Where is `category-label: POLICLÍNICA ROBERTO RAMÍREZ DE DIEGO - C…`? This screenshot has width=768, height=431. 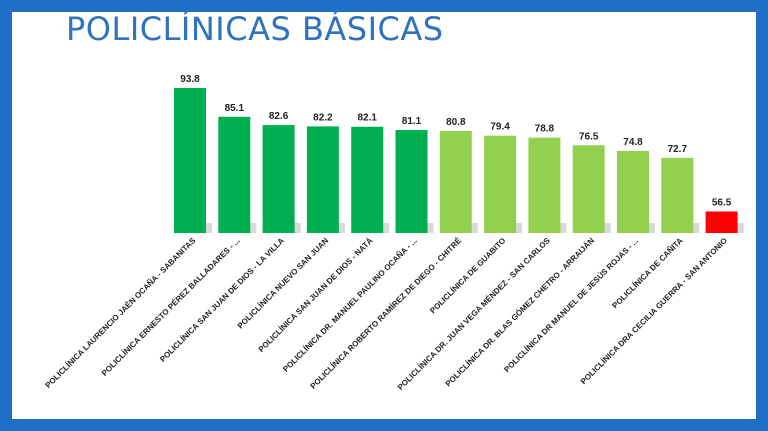 category-label: POLICLÍNICA ROBERTO RAMÍREZ DE DIEGO - C… is located at coordinates (386, 313).